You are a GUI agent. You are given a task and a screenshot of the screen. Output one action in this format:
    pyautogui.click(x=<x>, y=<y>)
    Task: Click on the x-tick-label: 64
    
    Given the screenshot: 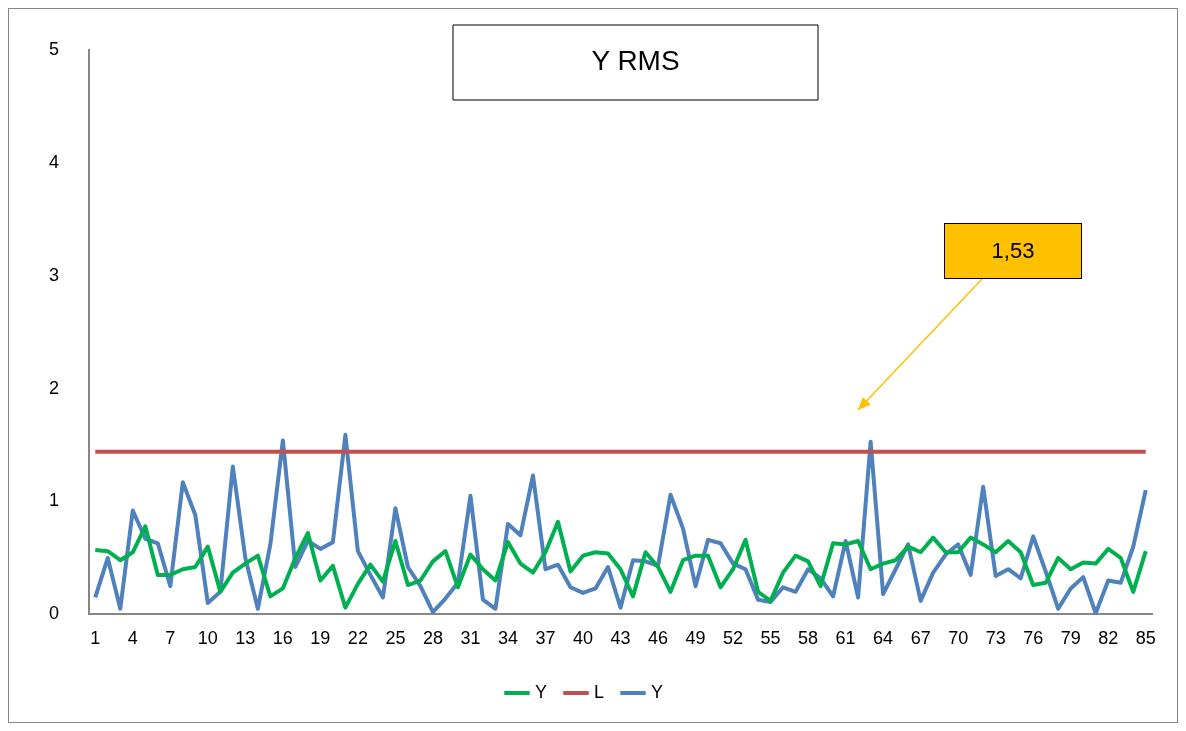 What is the action you would take?
    pyautogui.click(x=883, y=638)
    